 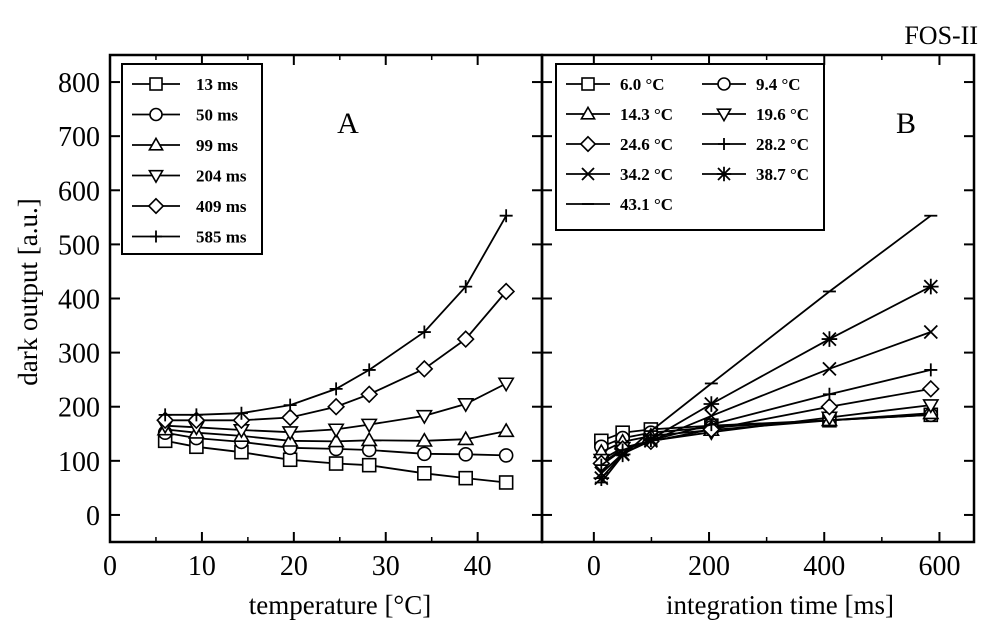 I want to click on series-34-2-c, so click(x=766, y=402).